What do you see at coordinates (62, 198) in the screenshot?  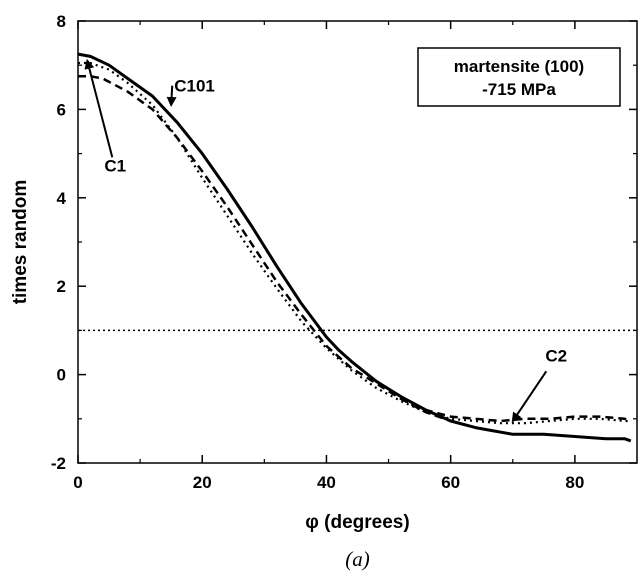 I see `y-tick-label-3: 4` at bounding box center [62, 198].